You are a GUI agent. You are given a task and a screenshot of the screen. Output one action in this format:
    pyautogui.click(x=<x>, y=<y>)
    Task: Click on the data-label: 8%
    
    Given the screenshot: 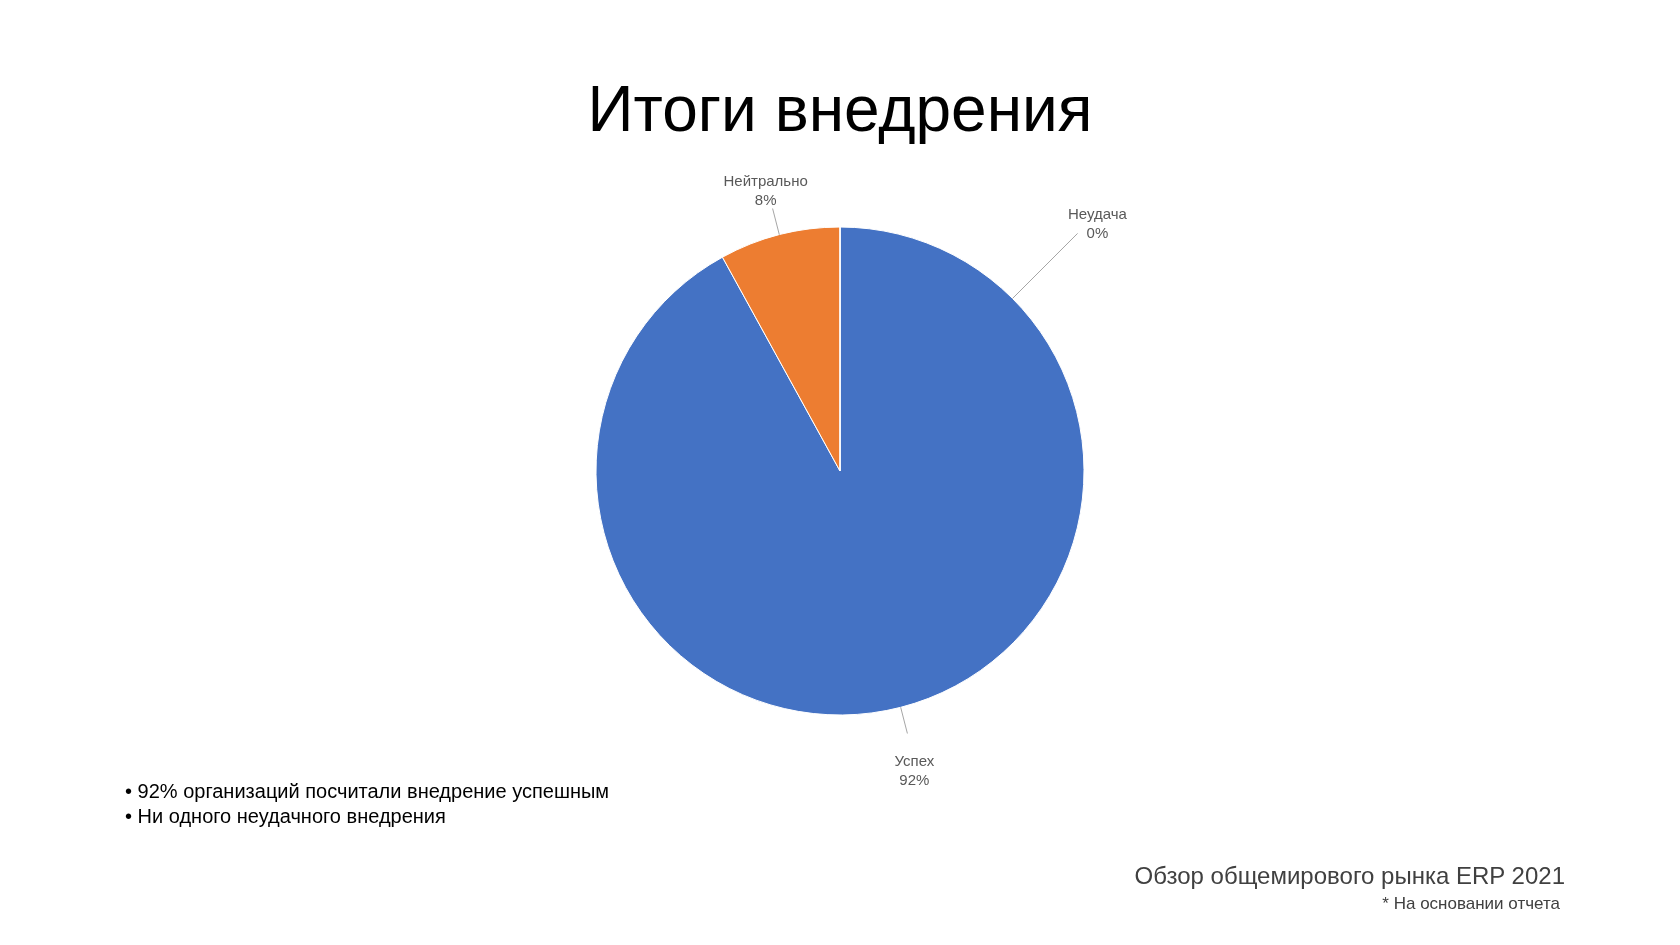 What is the action you would take?
    pyautogui.click(x=765, y=200)
    